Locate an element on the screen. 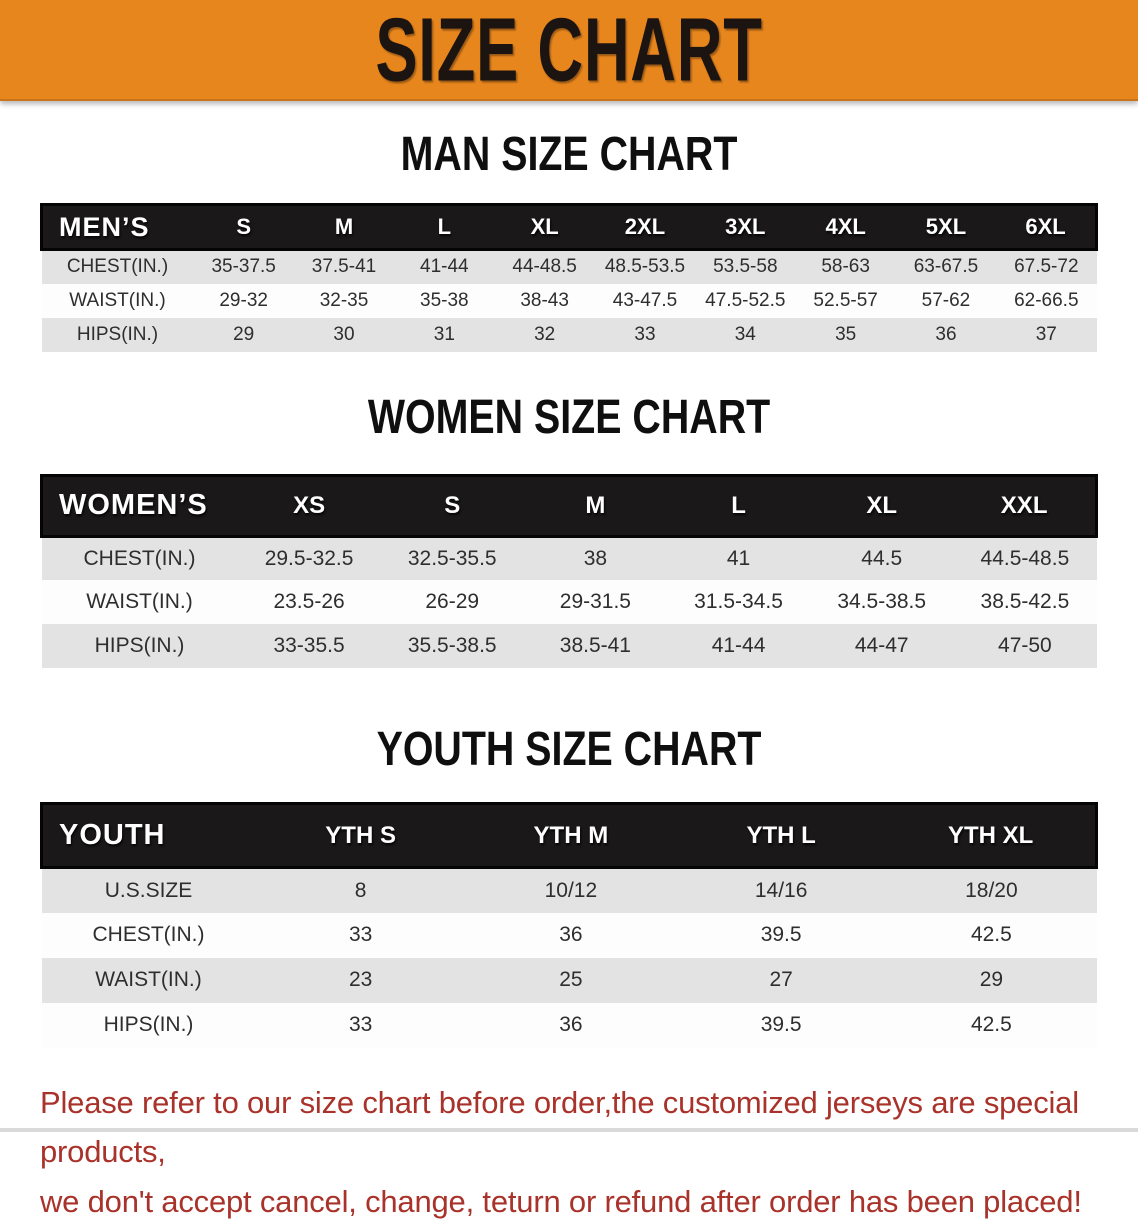 Image resolution: width=1138 pixels, height=1226 pixels. banner: SIZE CHART is located at coordinates (569, 50).